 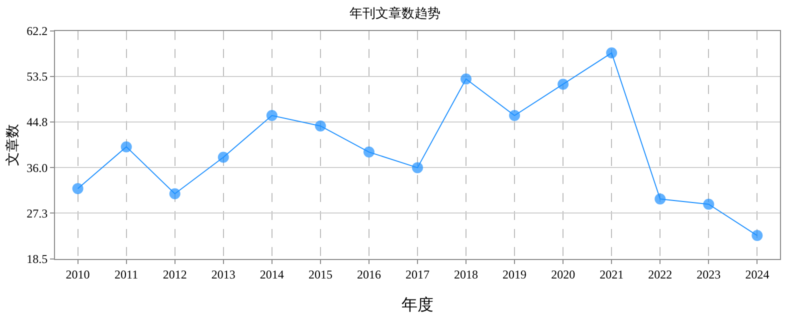 I want to click on x-tick-label: 2014, so click(x=272, y=274).